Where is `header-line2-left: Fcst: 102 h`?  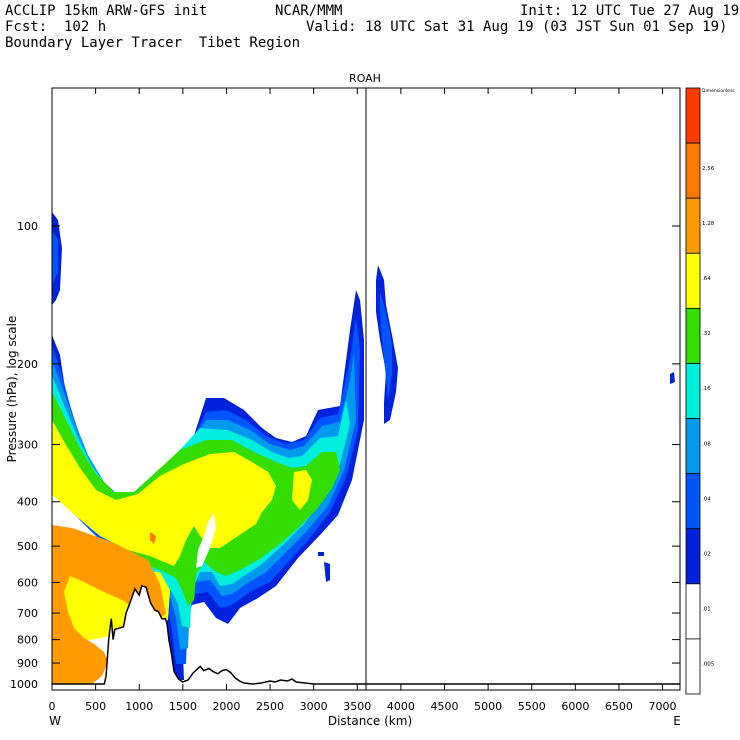
header-line2-left: Fcst: 102 h is located at coordinates (56, 27).